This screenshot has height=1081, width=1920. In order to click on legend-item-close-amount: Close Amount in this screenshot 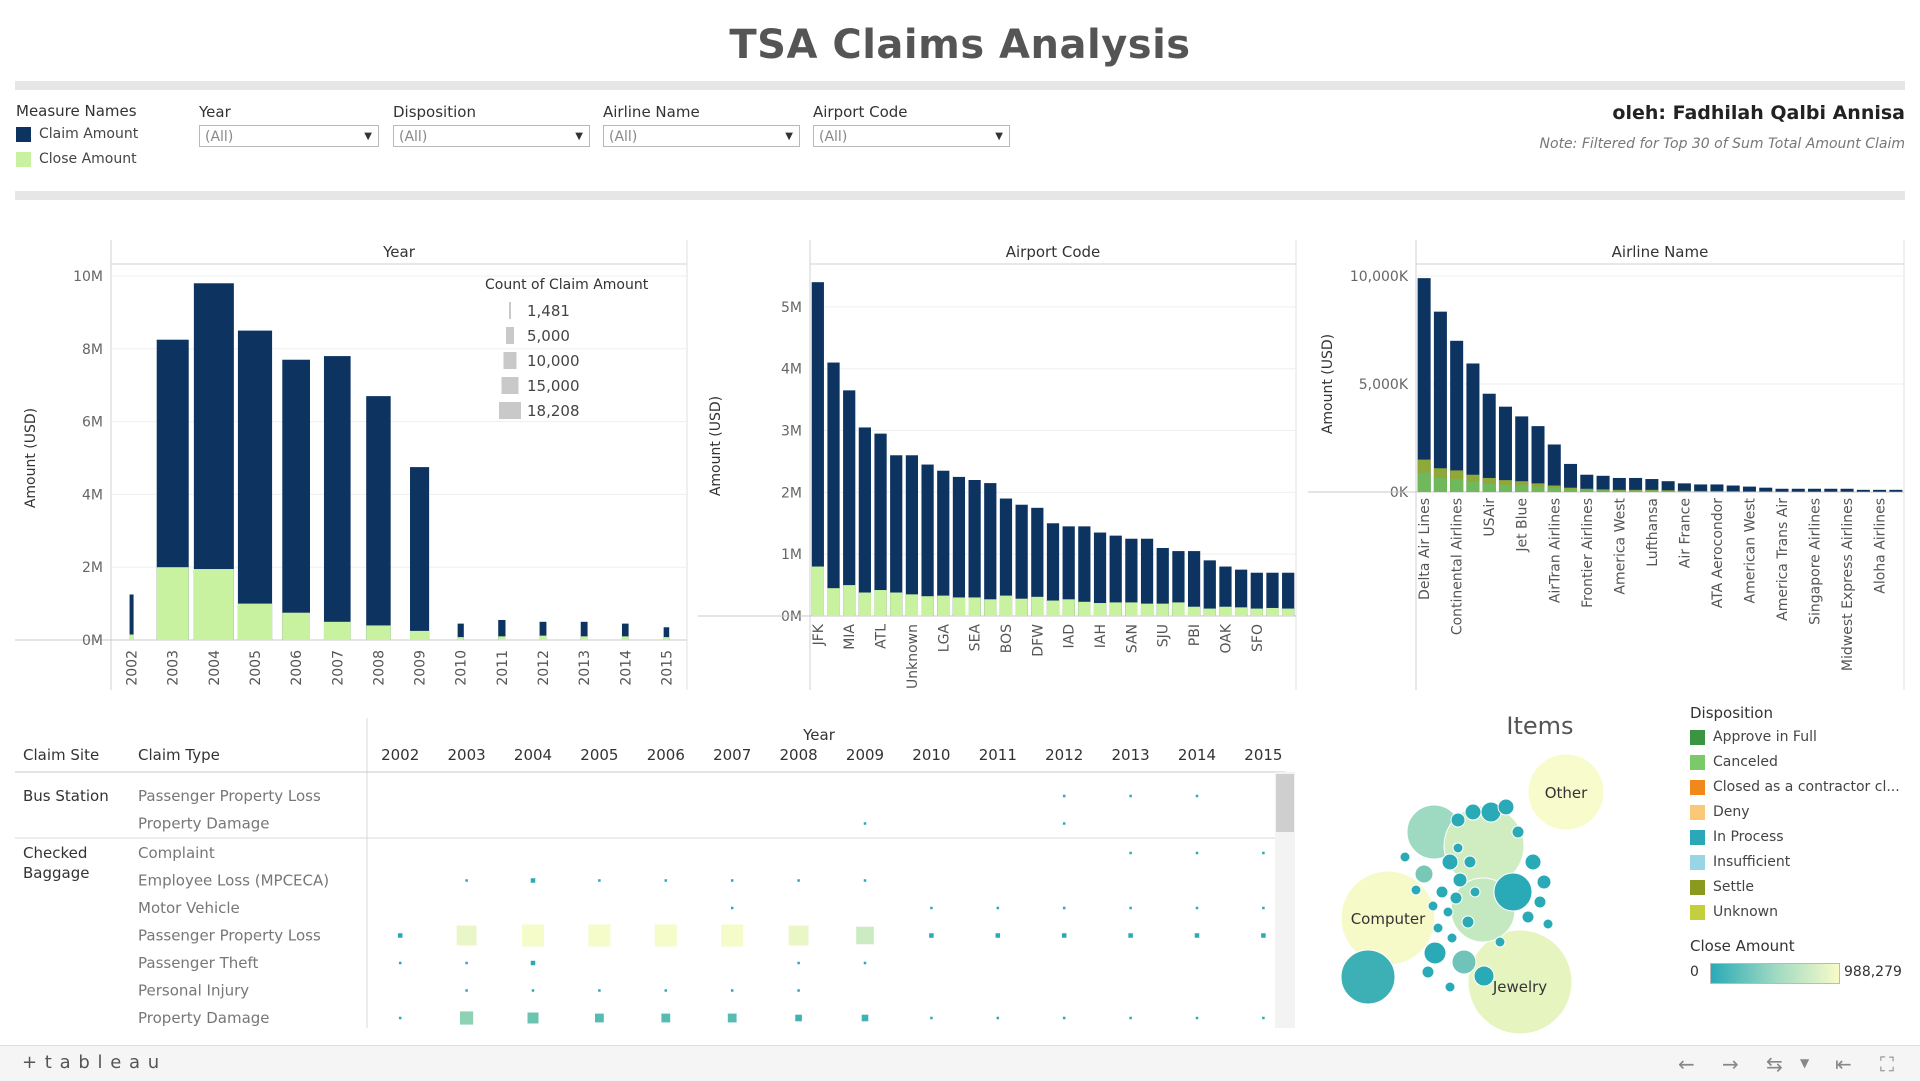, I will do `click(77, 159)`.